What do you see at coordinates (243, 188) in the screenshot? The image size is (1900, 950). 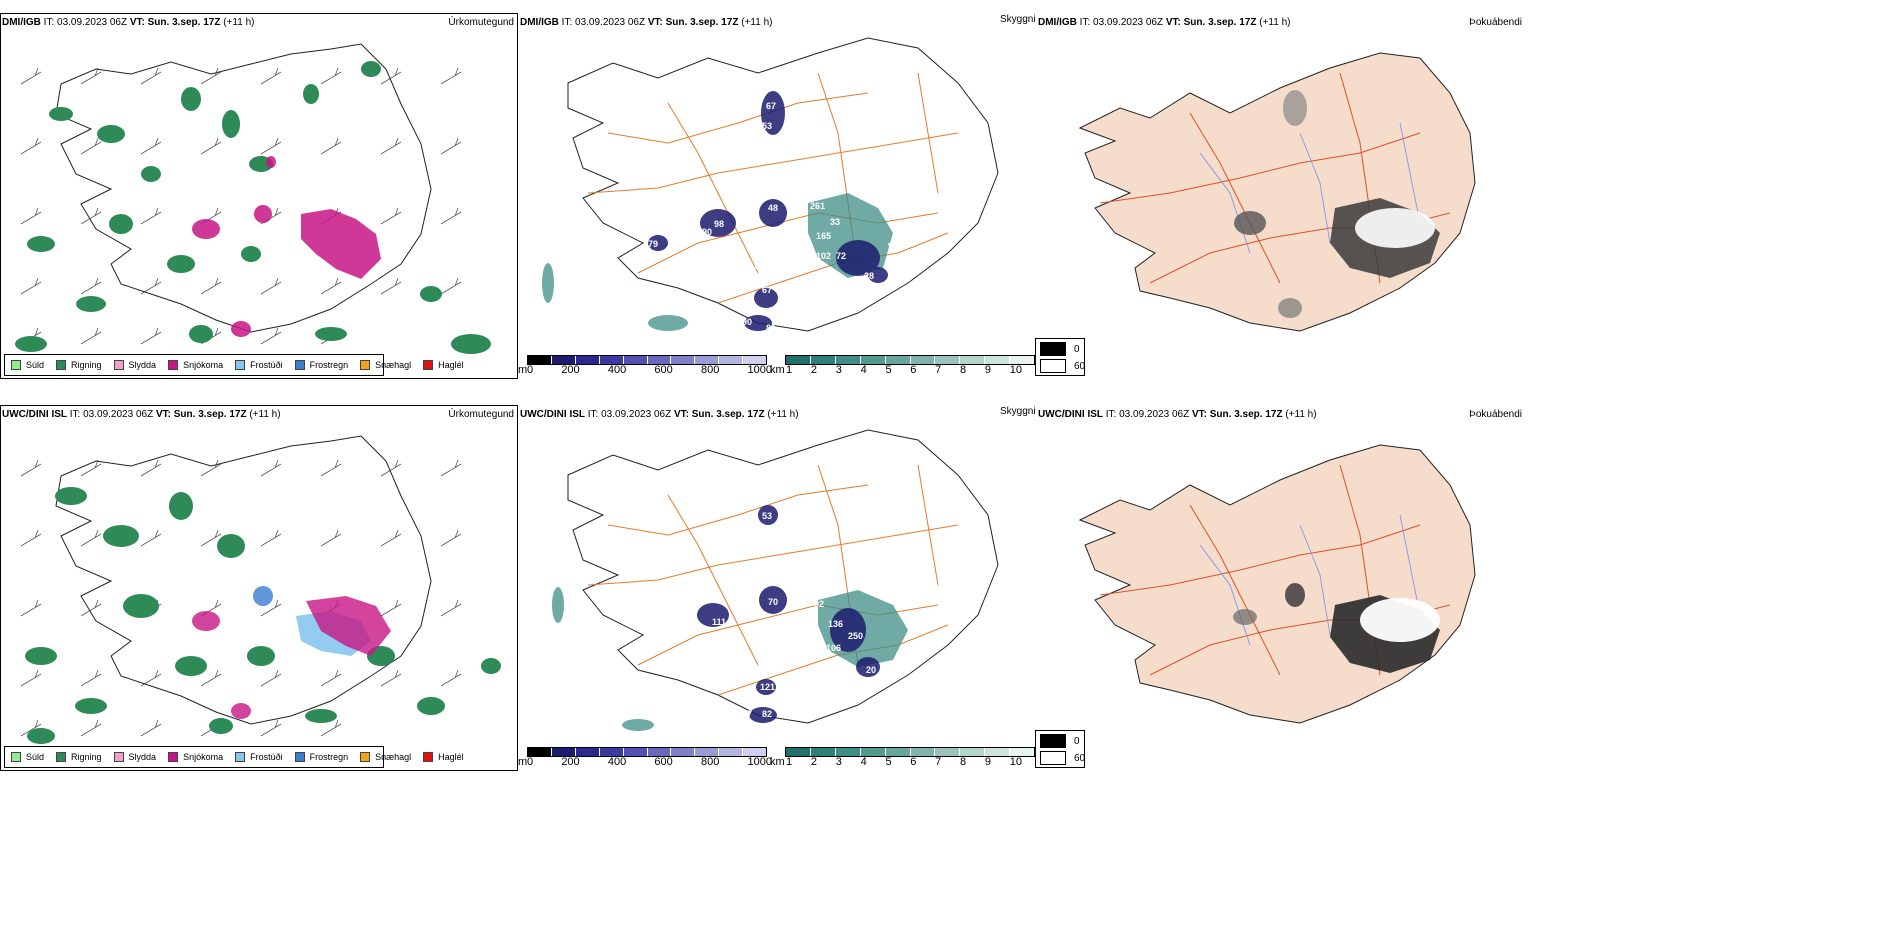 I see `iceland-outline` at bounding box center [243, 188].